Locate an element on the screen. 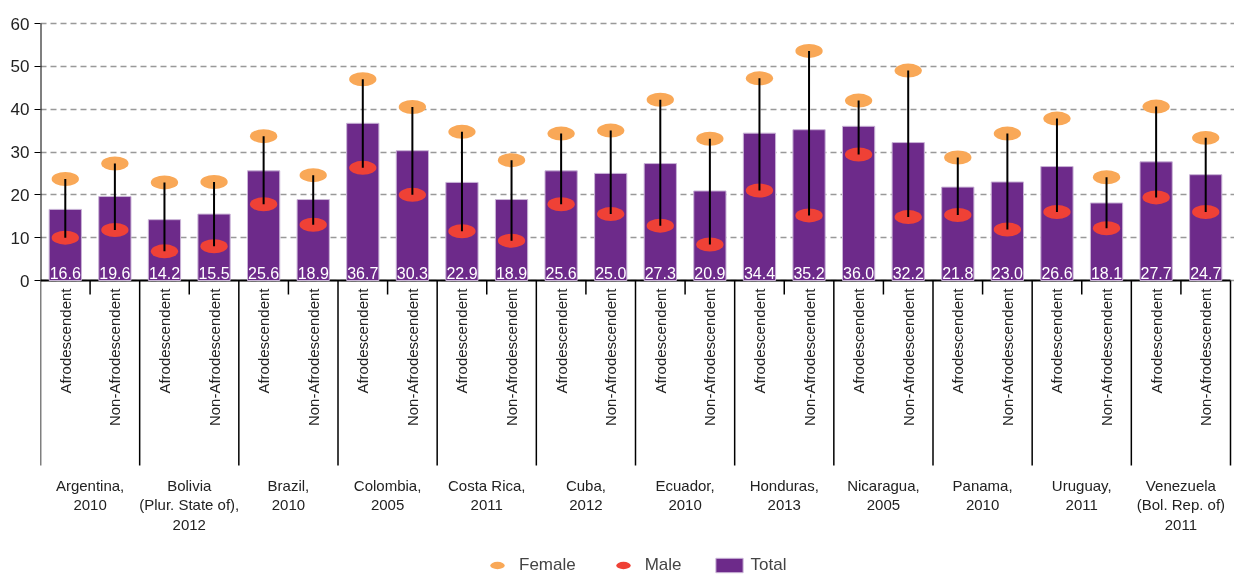 The height and width of the screenshot is (575, 1234). data-label: 36.7 is located at coordinates (363, 273).